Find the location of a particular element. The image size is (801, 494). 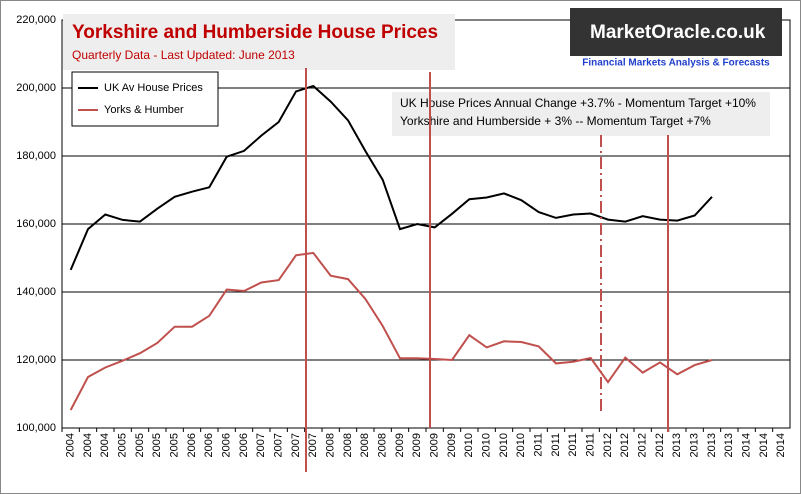

annotation-box is located at coordinates (581, 114).